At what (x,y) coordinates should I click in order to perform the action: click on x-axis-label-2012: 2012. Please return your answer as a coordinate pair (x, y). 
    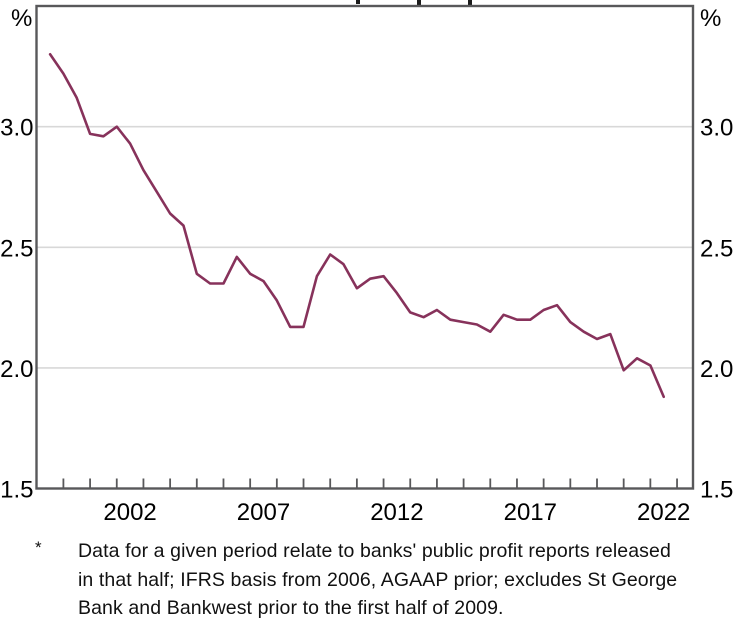
    Looking at the image, I should click on (396, 512).